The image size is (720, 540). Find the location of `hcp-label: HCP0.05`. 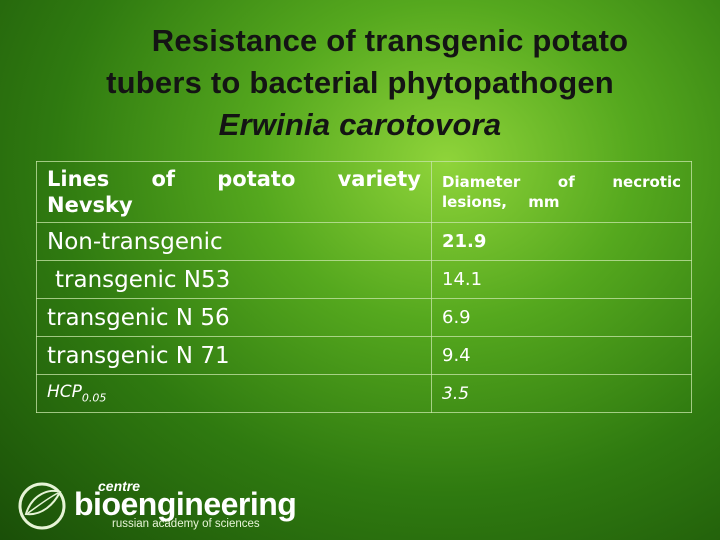

hcp-label: HCP0.05 is located at coordinates (234, 393).